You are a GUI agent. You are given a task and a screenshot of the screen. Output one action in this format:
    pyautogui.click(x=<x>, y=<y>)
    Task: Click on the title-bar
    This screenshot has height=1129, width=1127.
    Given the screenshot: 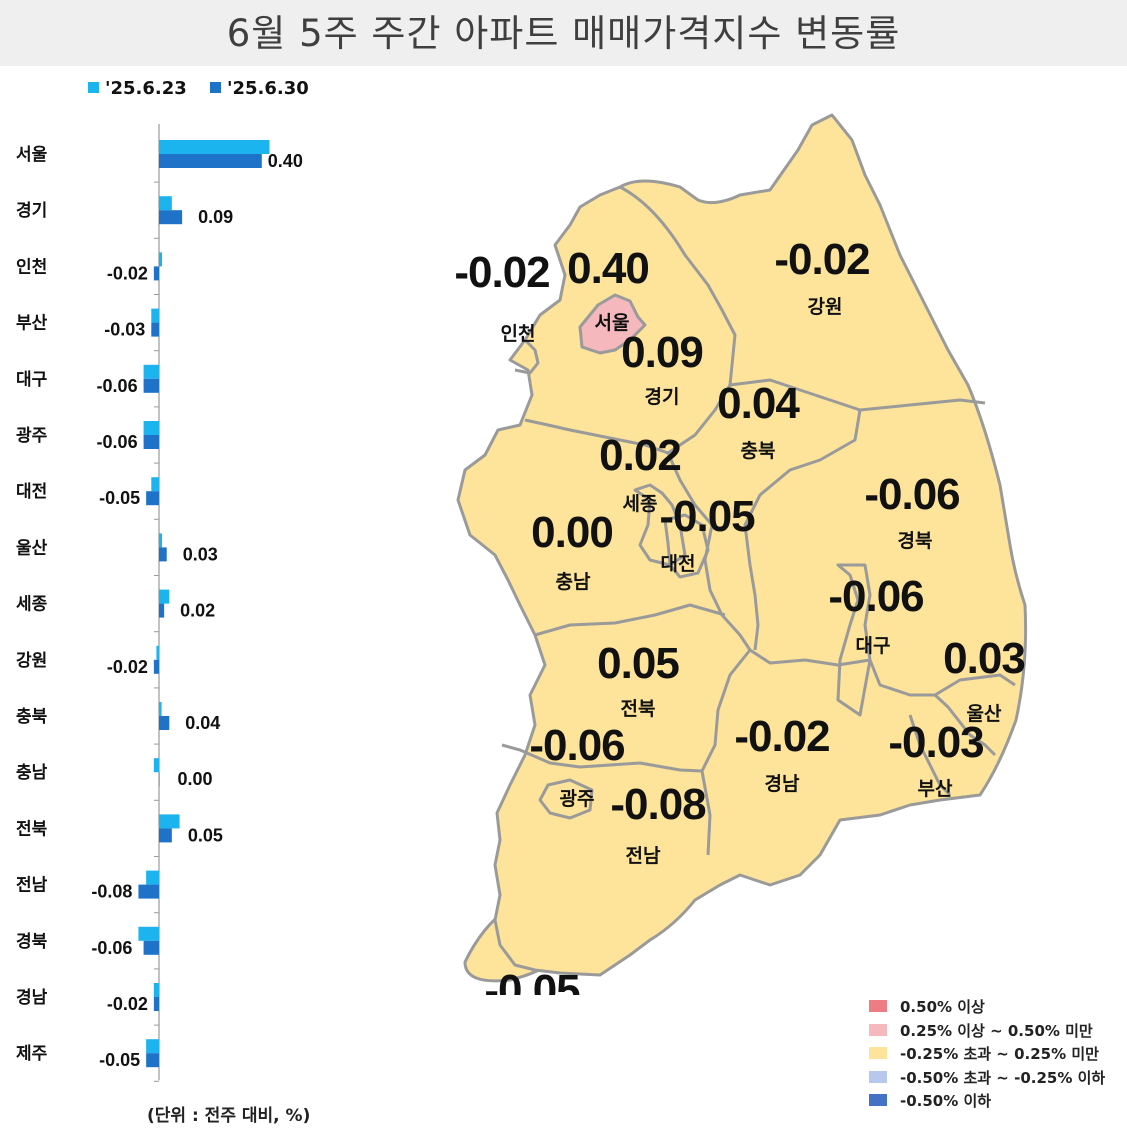 What is the action you would take?
    pyautogui.click(x=563, y=33)
    